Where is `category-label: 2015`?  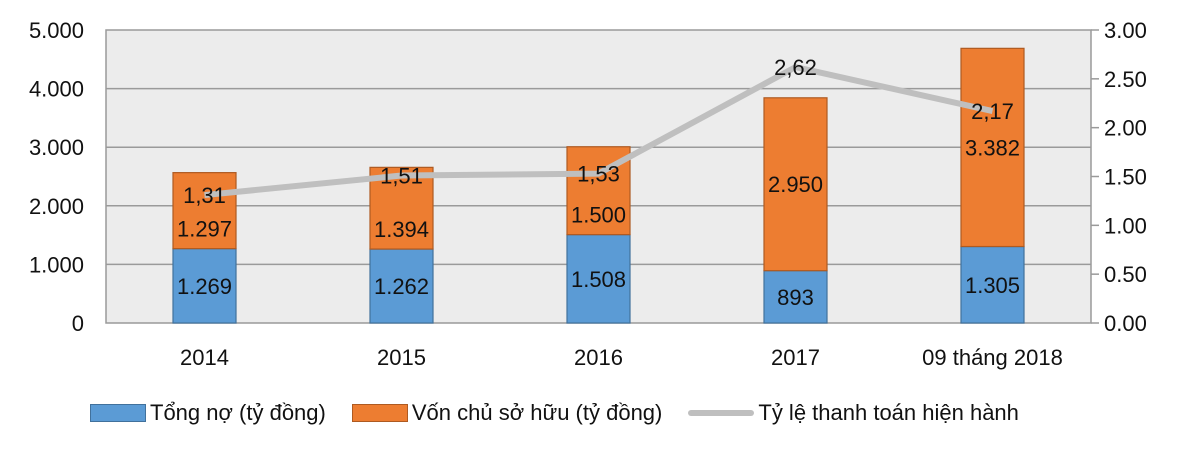 category-label: 2015 is located at coordinates (401, 357).